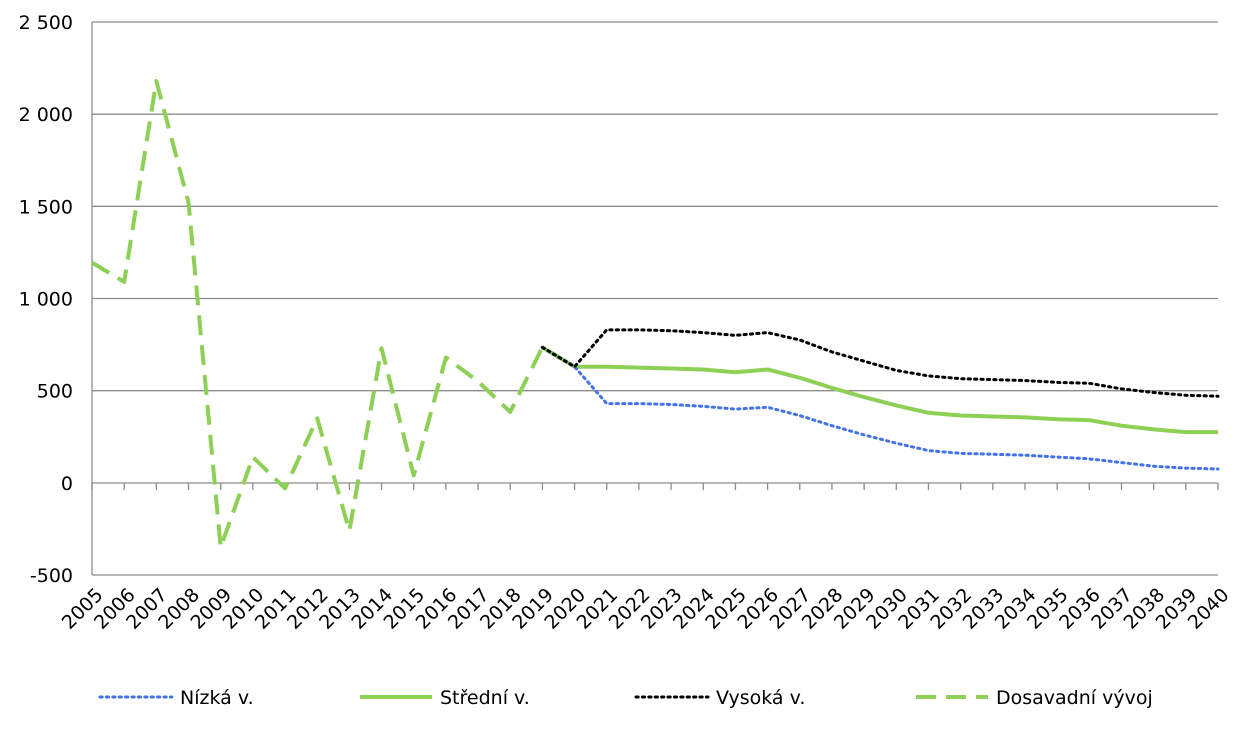 The width and height of the screenshot is (1236, 740). What do you see at coordinates (1074, 698) in the screenshot?
I see `legend-label: Dosavadní vývoj` at bounding box center [1074, 698].